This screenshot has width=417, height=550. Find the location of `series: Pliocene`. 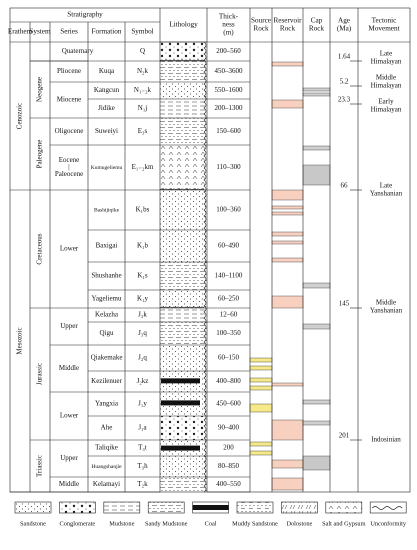

series: Pliocene is located at coordinates (69, 71).